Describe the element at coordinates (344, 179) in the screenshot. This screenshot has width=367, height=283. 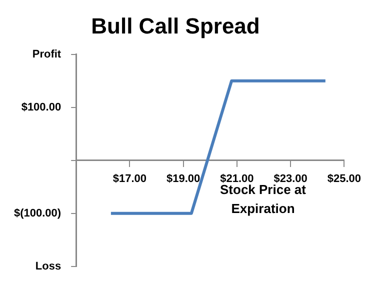
I see `x-tick-label: $25.00` at that location.